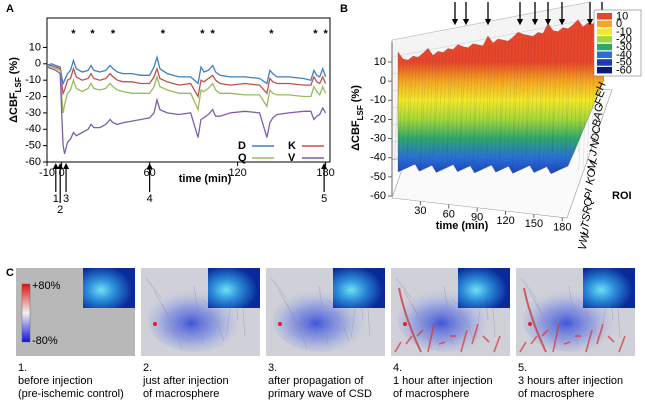  I want to click on y-tick-label: -50, so click(33, 146).